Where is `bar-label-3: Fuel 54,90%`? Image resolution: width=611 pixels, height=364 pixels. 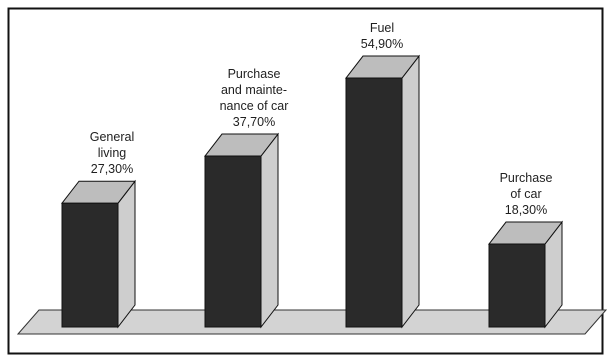
bar-label-3: Fuel 54,90% is located at coordinates (382, 36).